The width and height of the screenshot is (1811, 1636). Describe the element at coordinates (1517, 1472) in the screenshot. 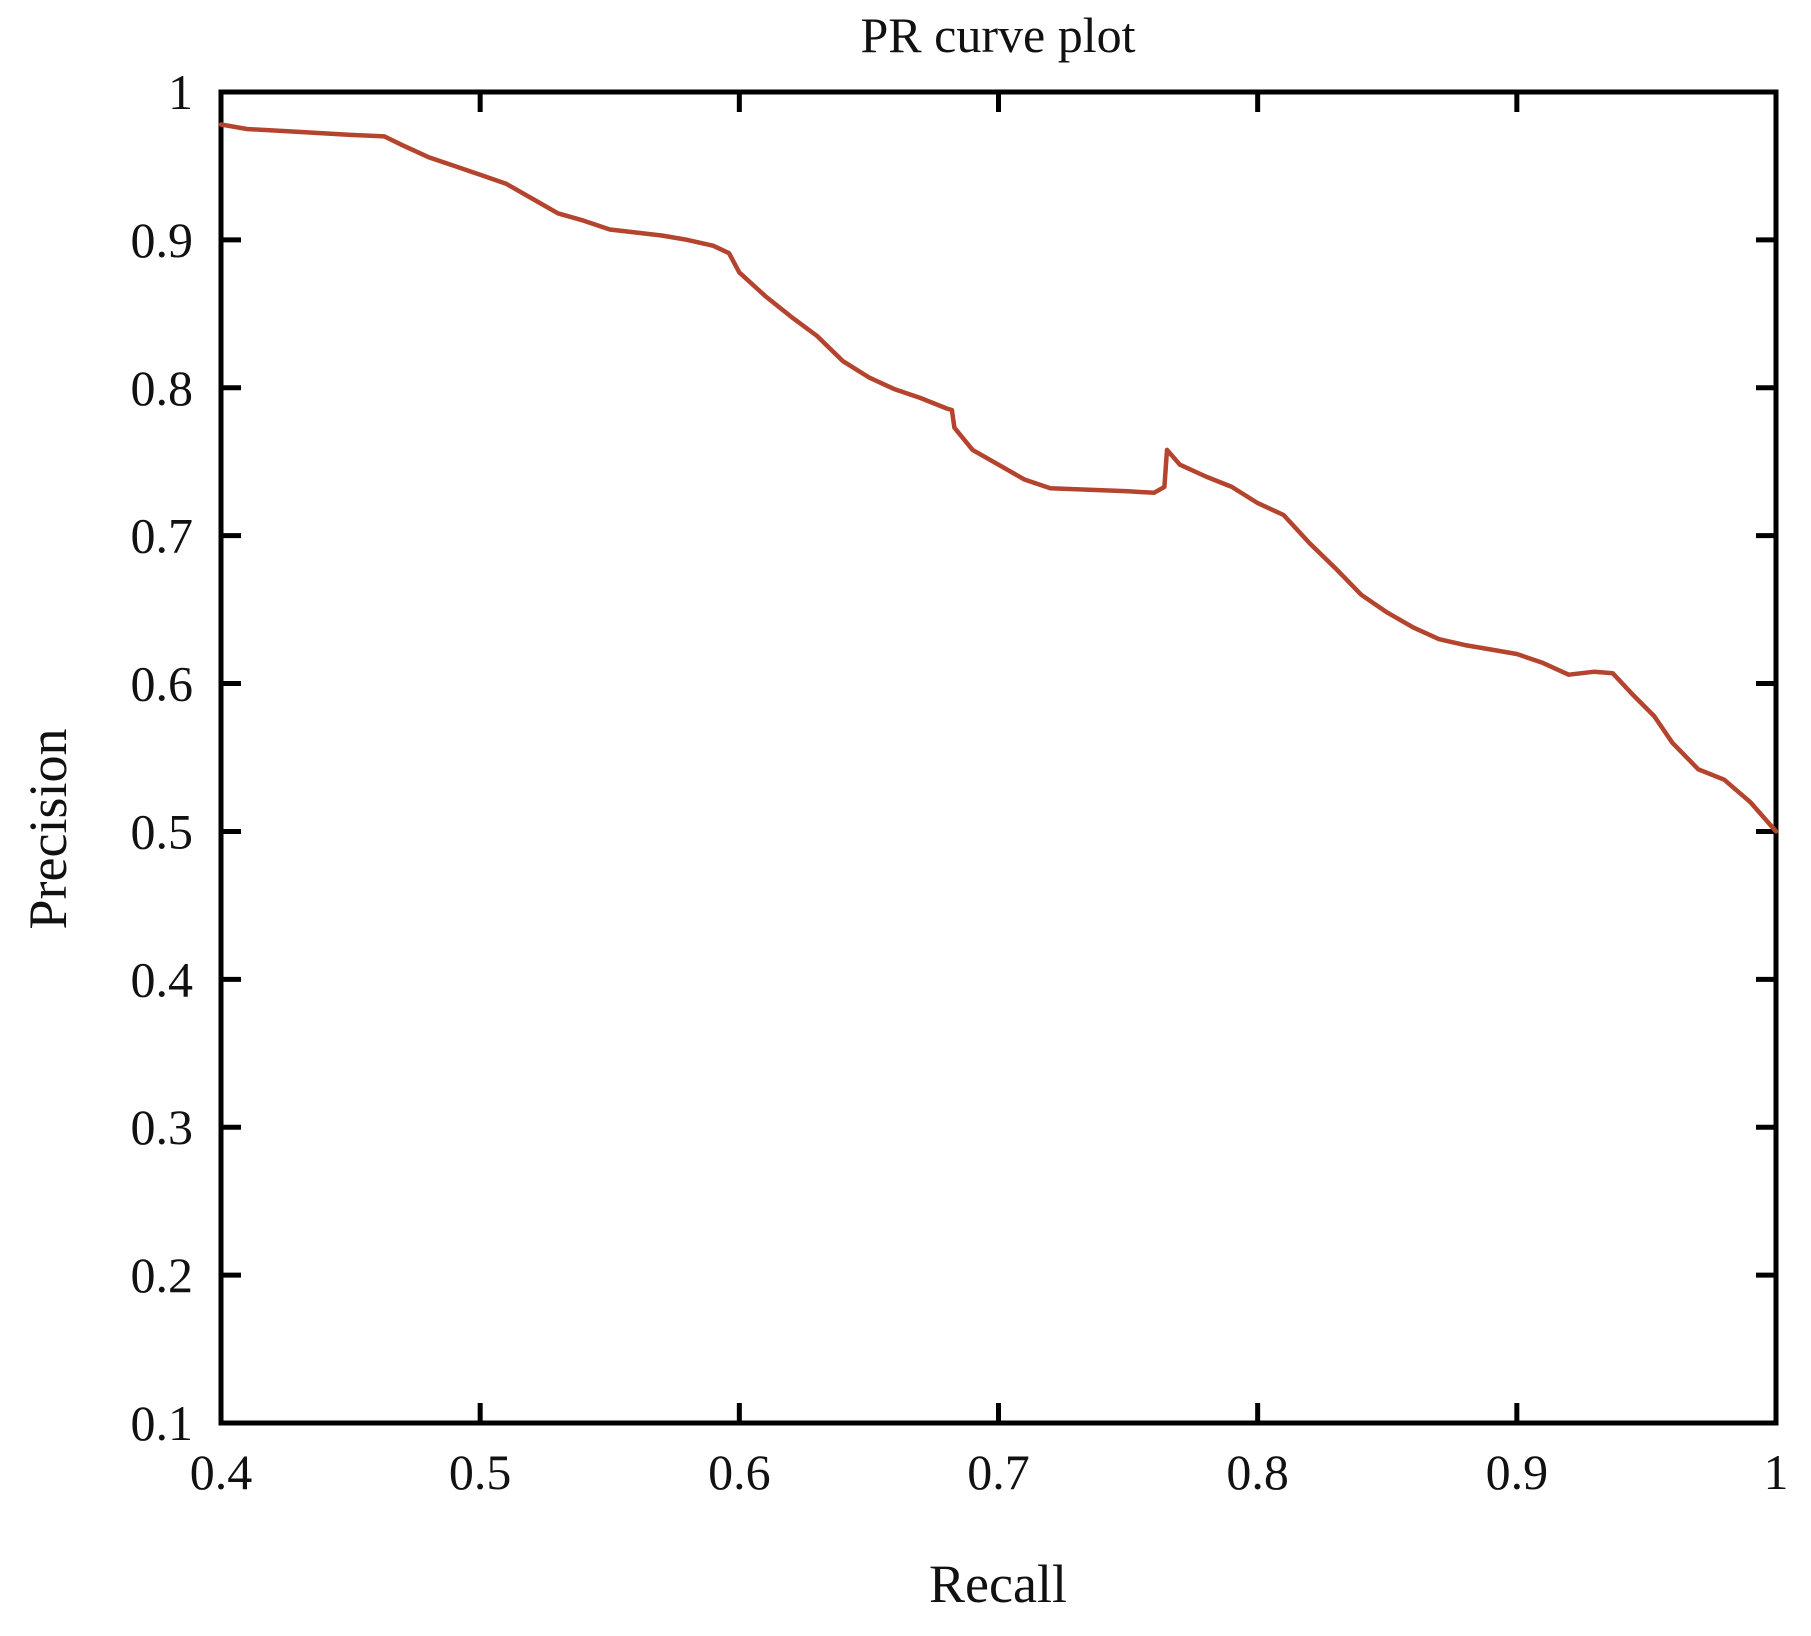

I see `x-tick-label: 0.9` at that location.